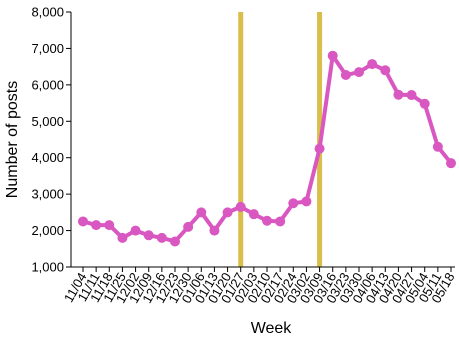 This screenshot has height=337, width=459. What do you see at coordinates (47, 12) in the screenshot?
I see `y-tick-label: 8,000` at bounding box center [47, 12].